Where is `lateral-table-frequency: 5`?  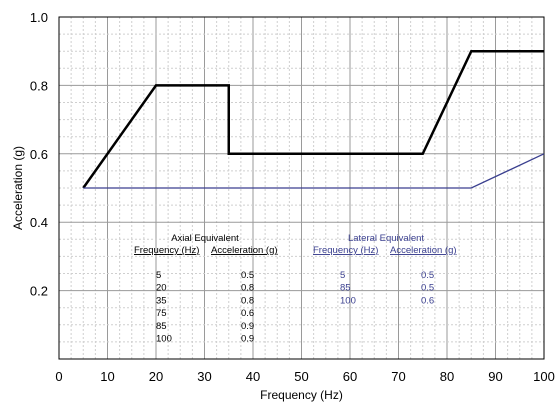 lateral-table-frequency: 5 is located at coordinates (342, 275).